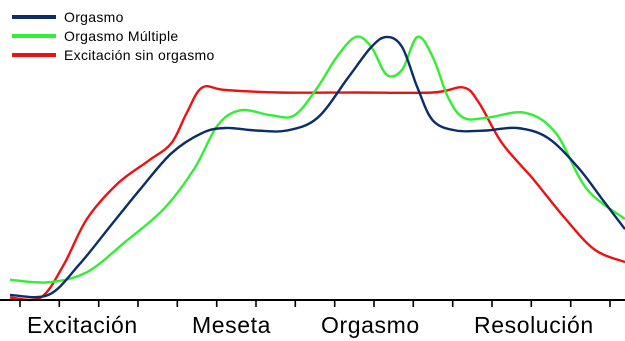 The image size is (625, 341). Describe the element at coordinates (121, 35) in the screenshot. I see `legend-label-orgasmo-multiple: Orgasmo Múltiple` at that location.